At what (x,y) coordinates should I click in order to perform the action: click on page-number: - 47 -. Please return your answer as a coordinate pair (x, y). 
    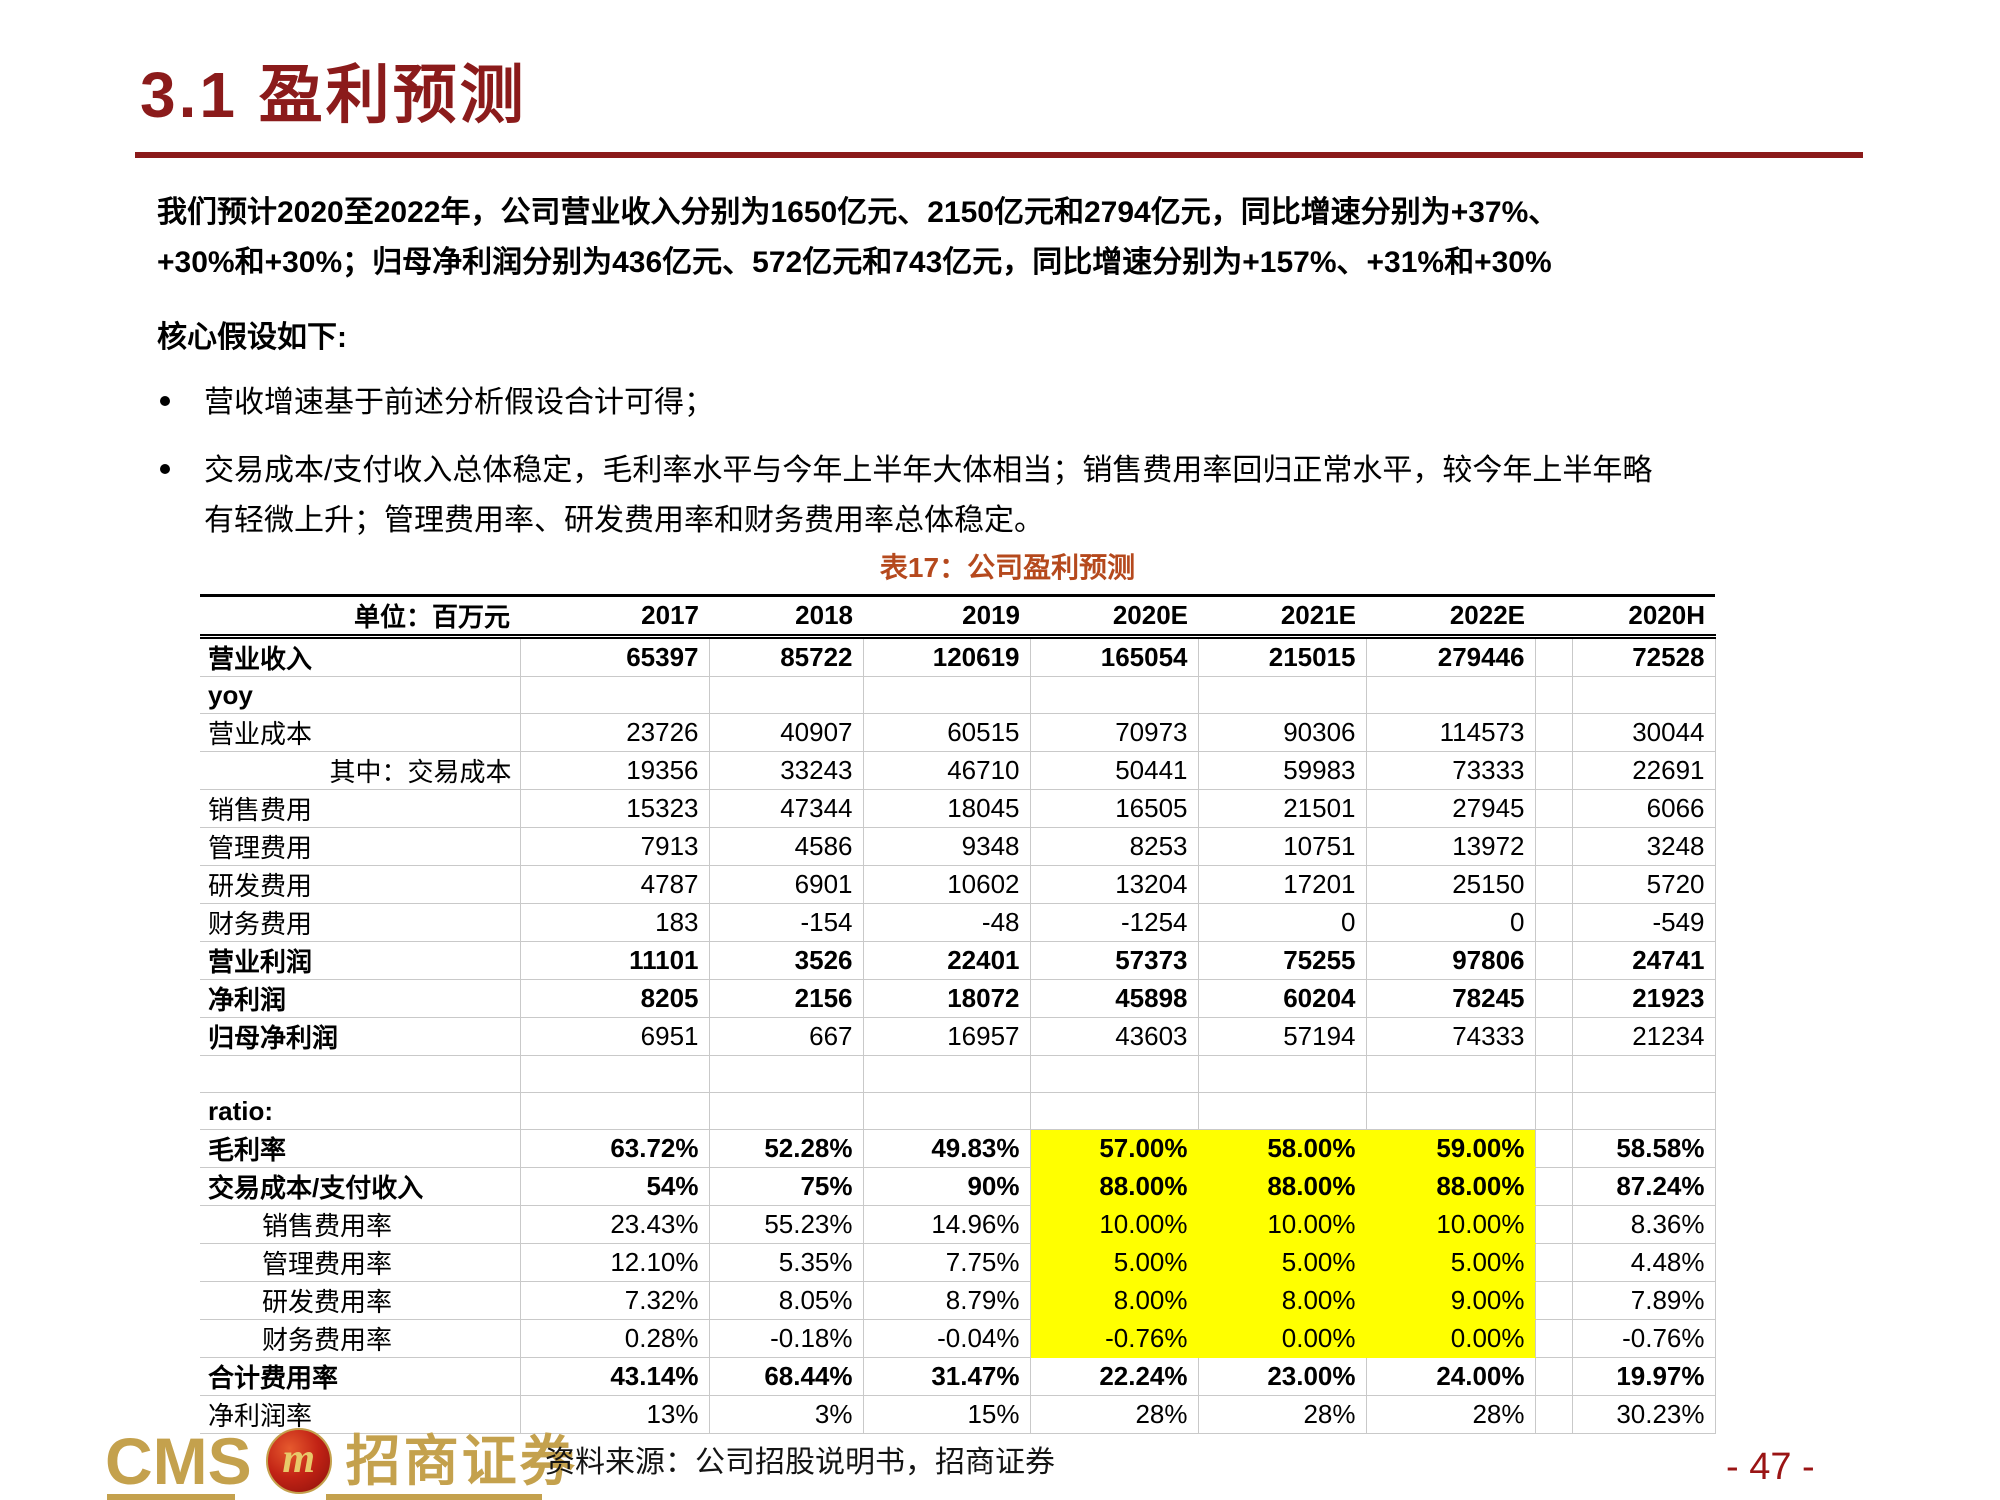
    Looking at the image, I should click on (1770, 1467).